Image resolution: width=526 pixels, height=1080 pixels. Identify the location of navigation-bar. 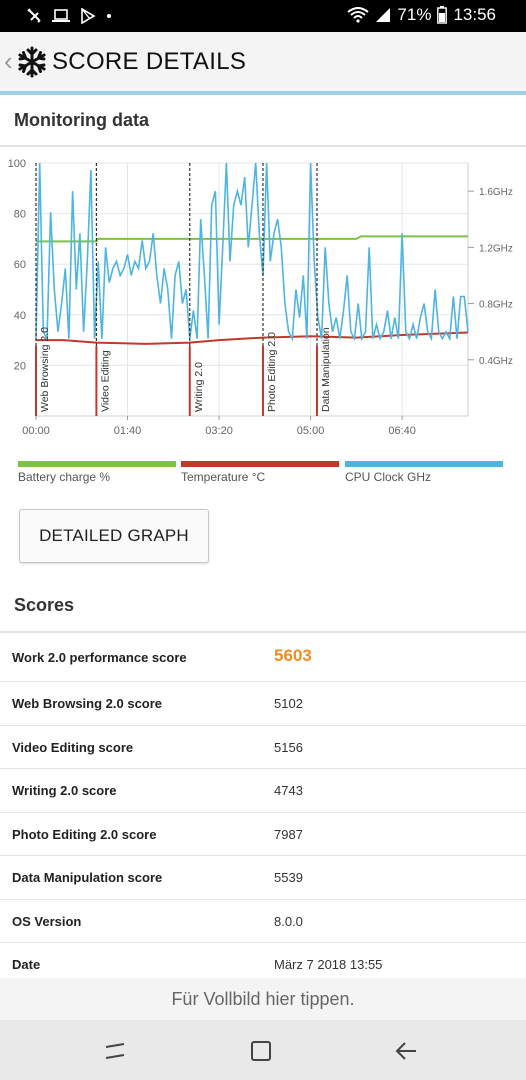
(263, 1050).